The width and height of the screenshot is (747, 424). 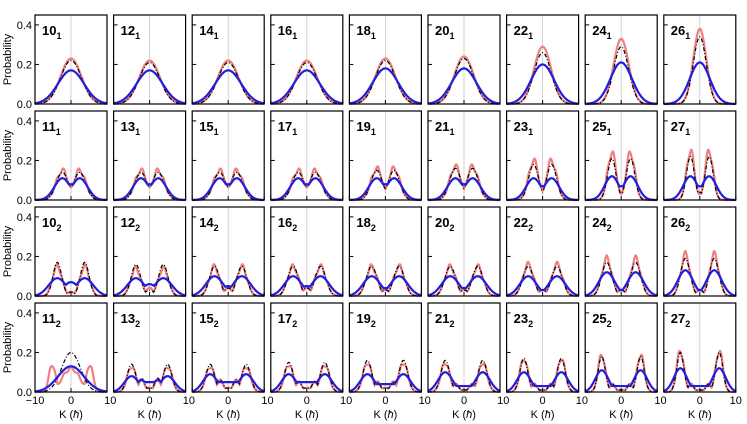 What do you see at coordinates (700, 252) in the screenshot?
I see `panel-26-2: 262` at bounding box center [700, 252].